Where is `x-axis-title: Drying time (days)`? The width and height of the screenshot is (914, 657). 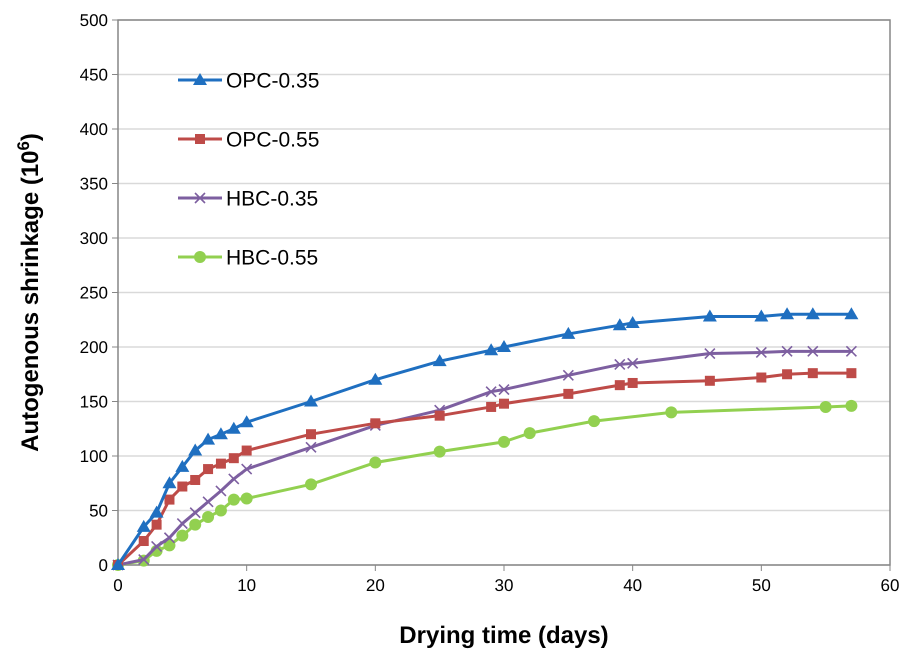 x-axis-title: Drying time (days) is located at coordinates (504, 635).